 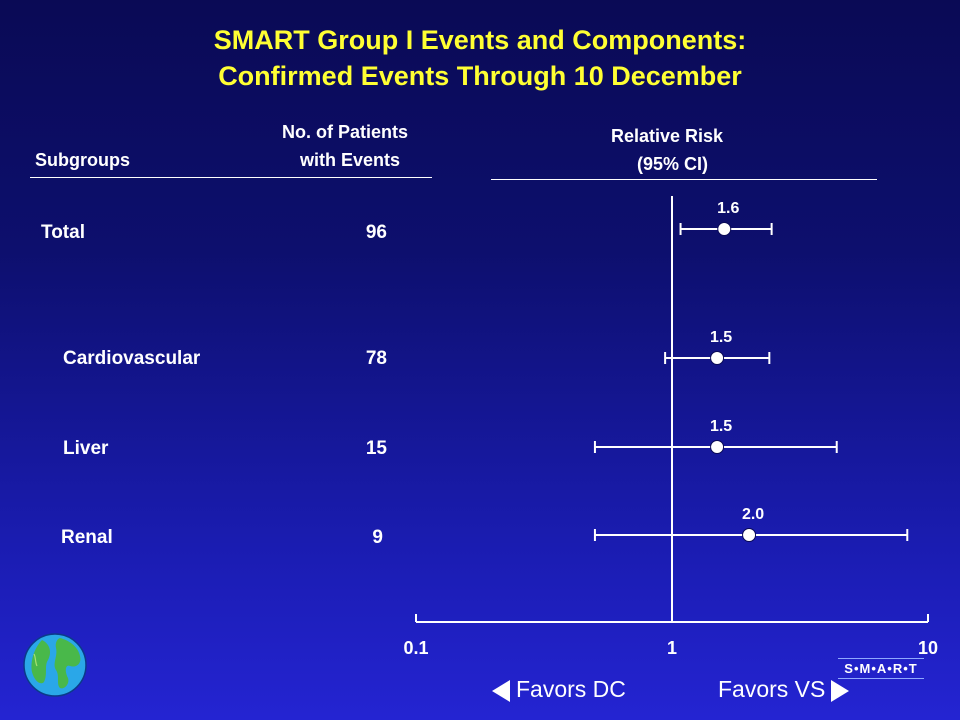 What do you see at coordinates (350, 160) in the screenshot?
I see `patients-header-line-2: with Events` at bounding box center [350, 160].